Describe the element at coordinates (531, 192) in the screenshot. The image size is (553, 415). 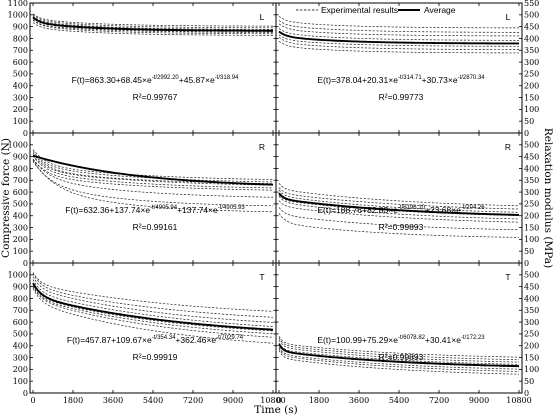
I see `right-tick-label: 300` at that location.